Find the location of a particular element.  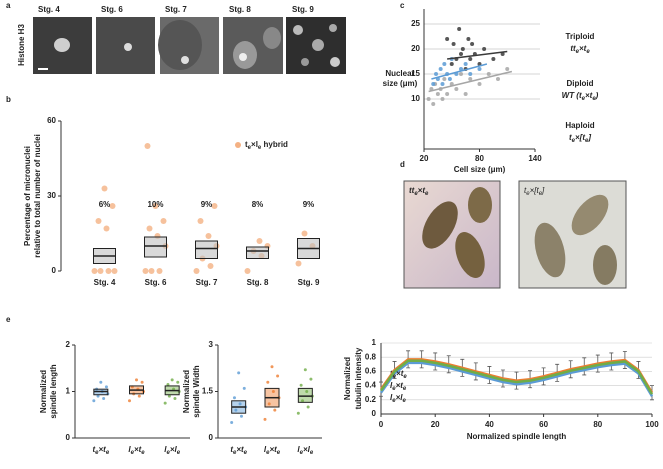

y-tick-label: 60 is located at coordinates (51, 120).